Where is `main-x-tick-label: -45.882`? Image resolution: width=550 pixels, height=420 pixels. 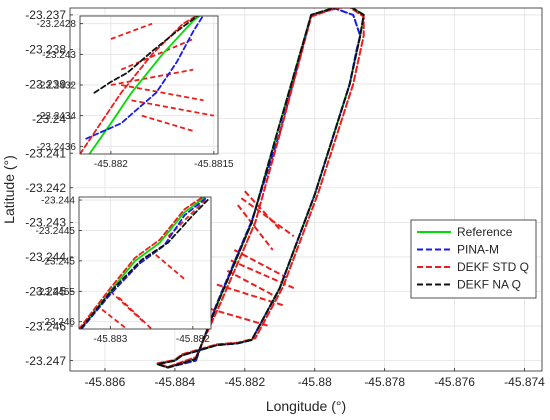 main-x-tick-label: -45.882 is located at coordinates (244, 382).